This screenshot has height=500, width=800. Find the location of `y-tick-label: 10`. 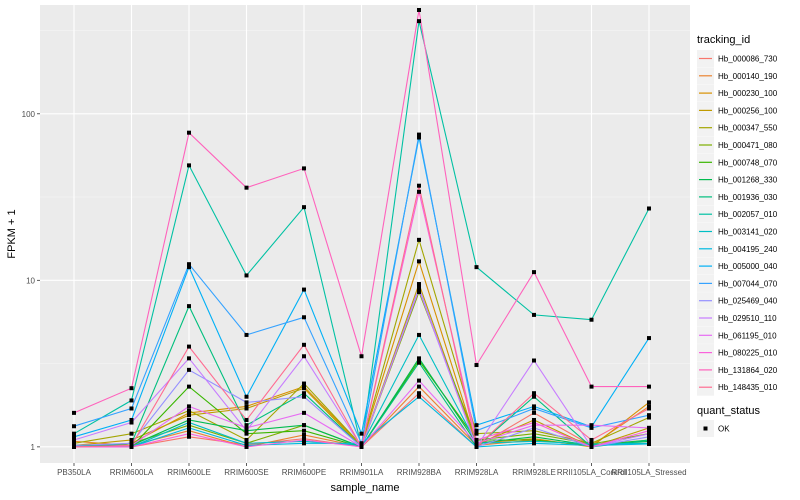

y-tick-label: 10 is located at coordinates (30, 280).